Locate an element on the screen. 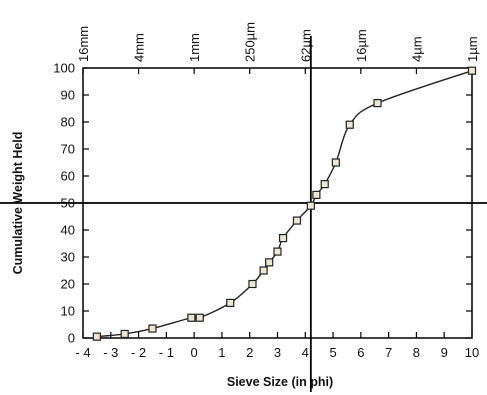 This screenshot has width=487, height=395. y-tick-label: 60 is located at coordinates (68, 176).